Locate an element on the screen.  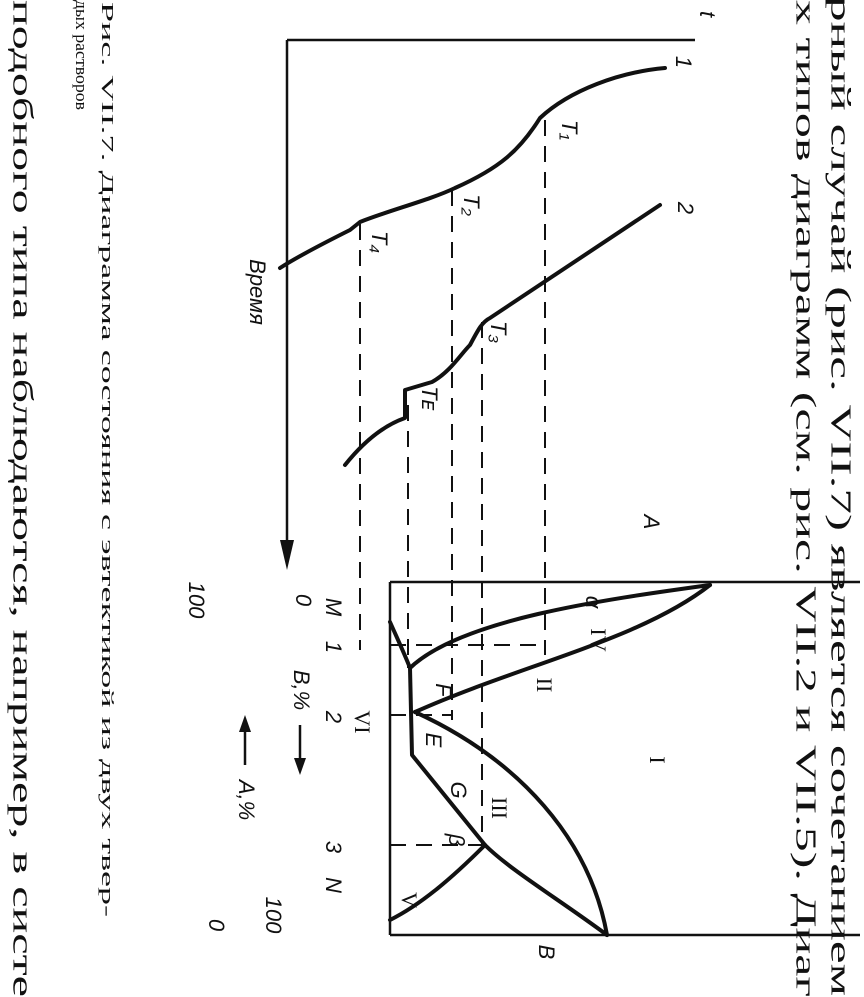
composition-label: 2 is located at coordinates (333, 716).